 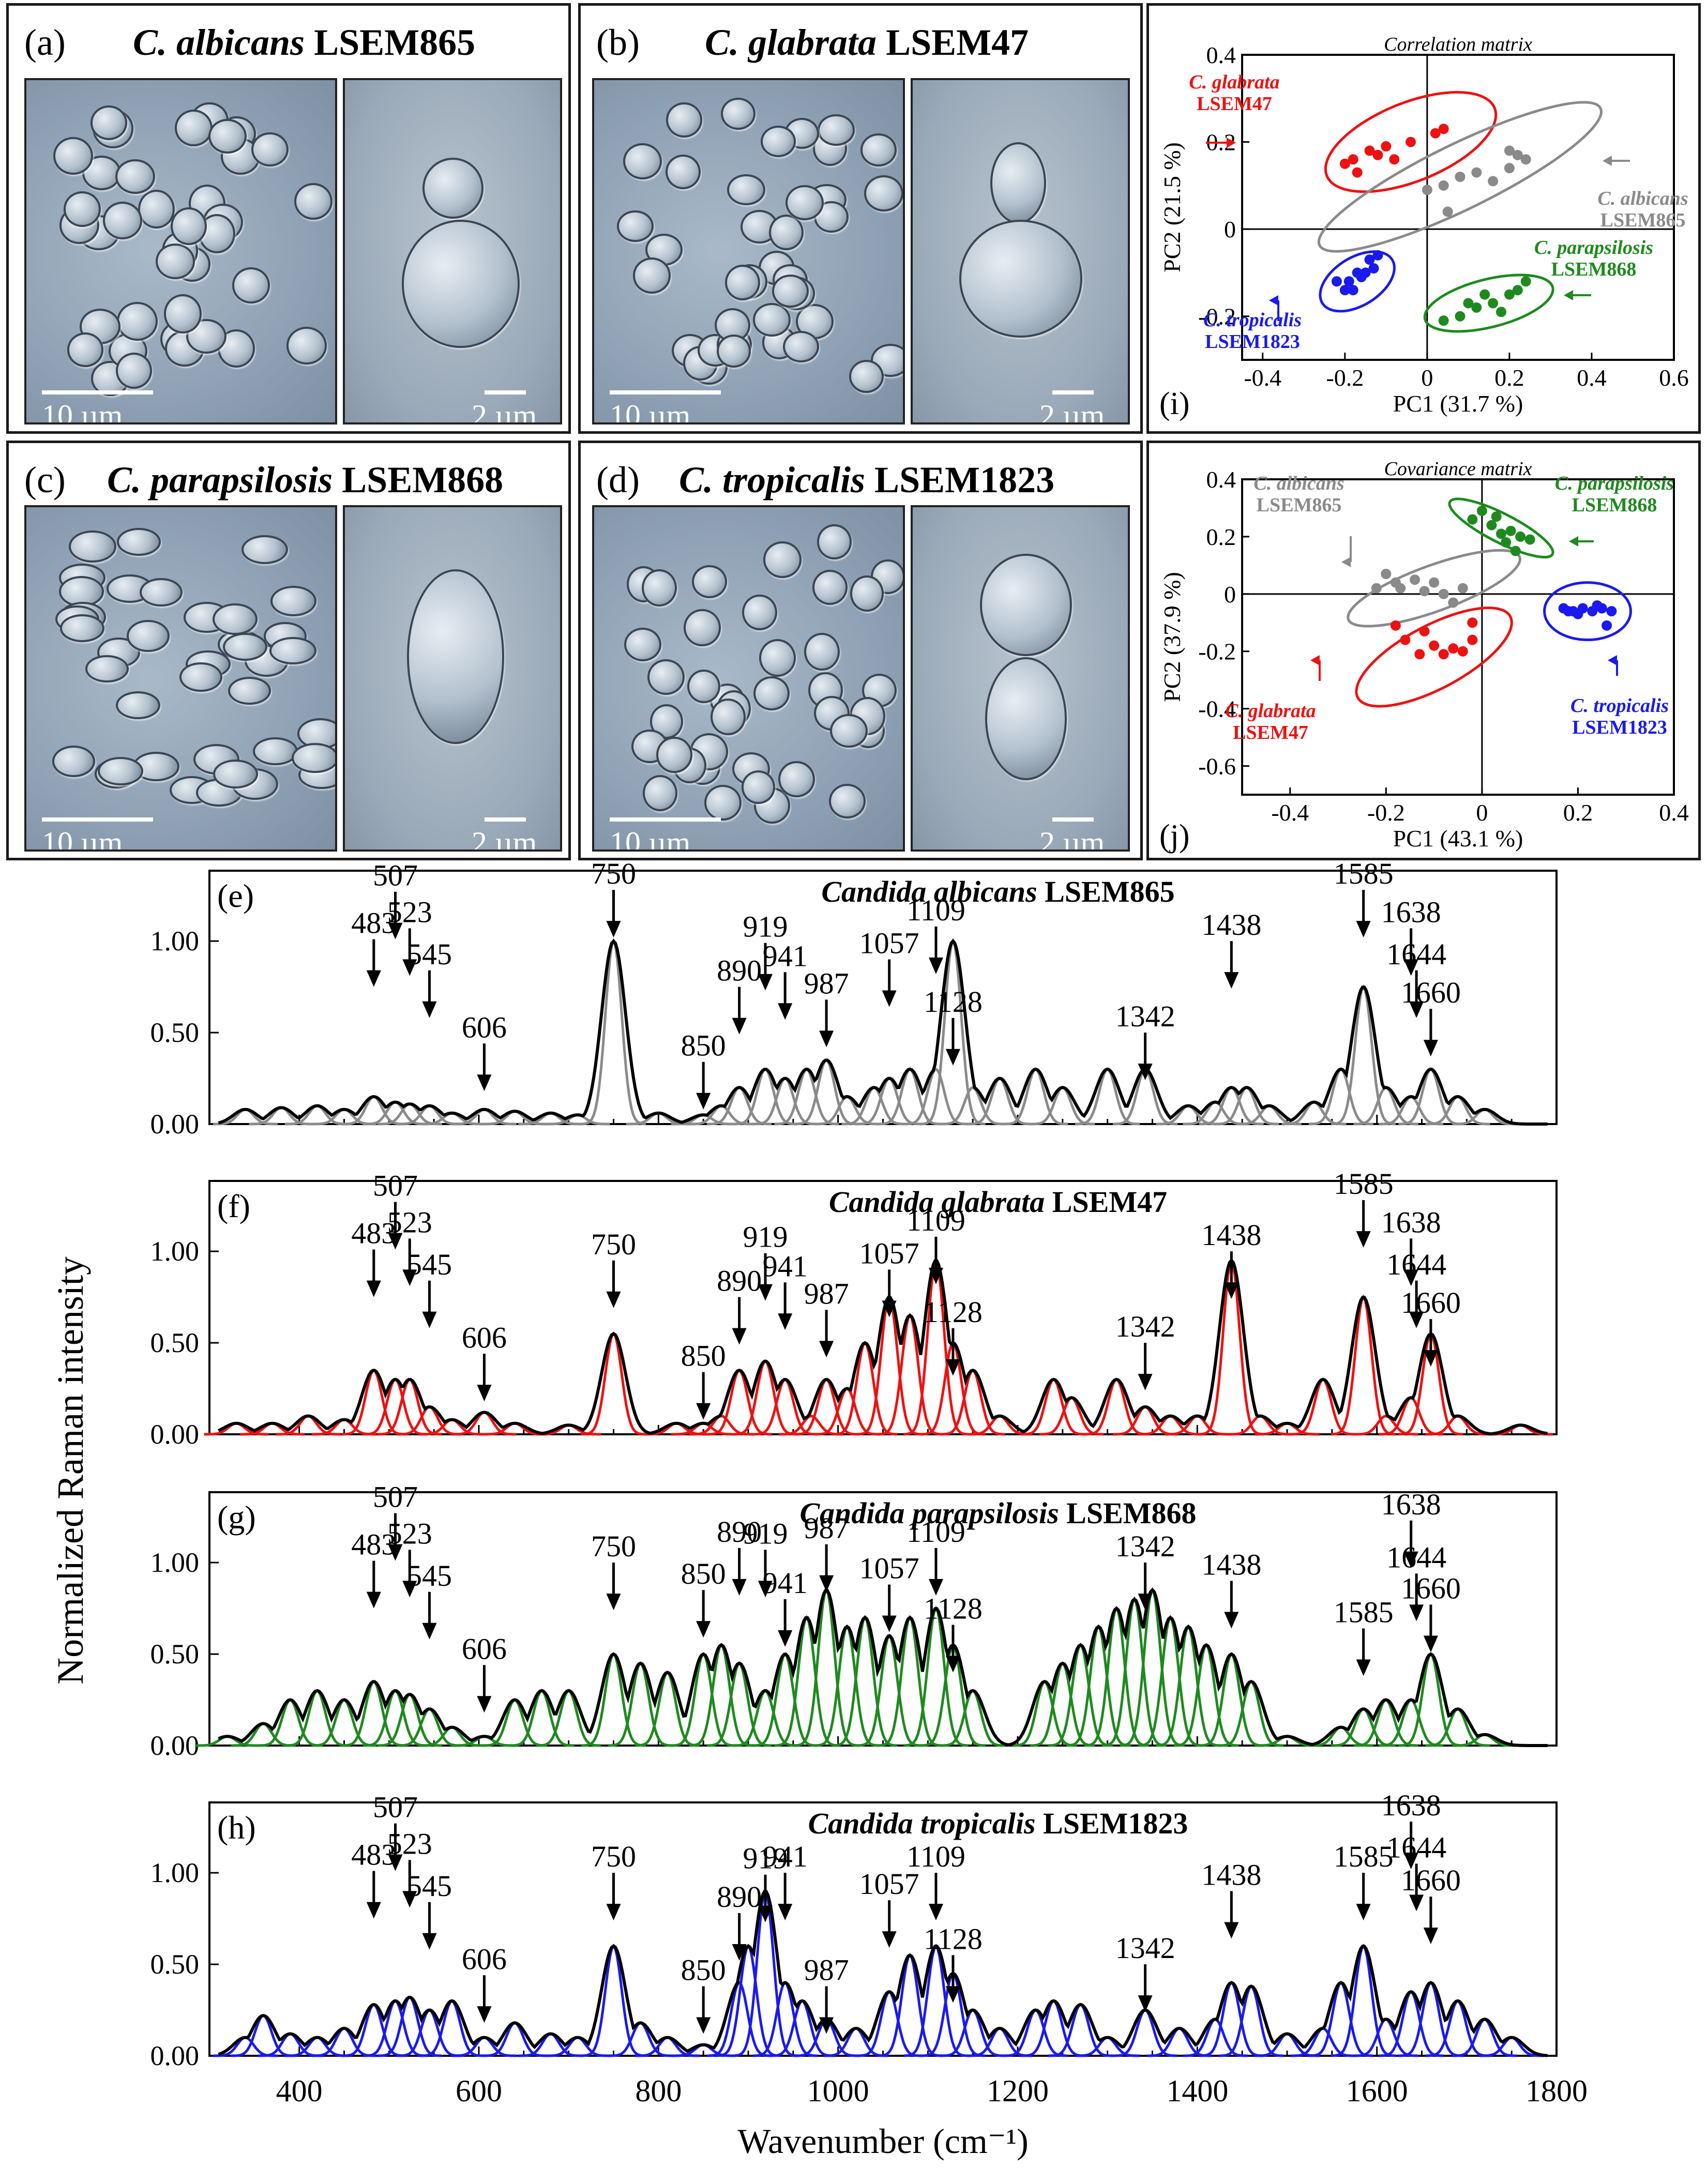 I want to click on species-name: Candida parapsilosis, so click(x=932, y=1513).